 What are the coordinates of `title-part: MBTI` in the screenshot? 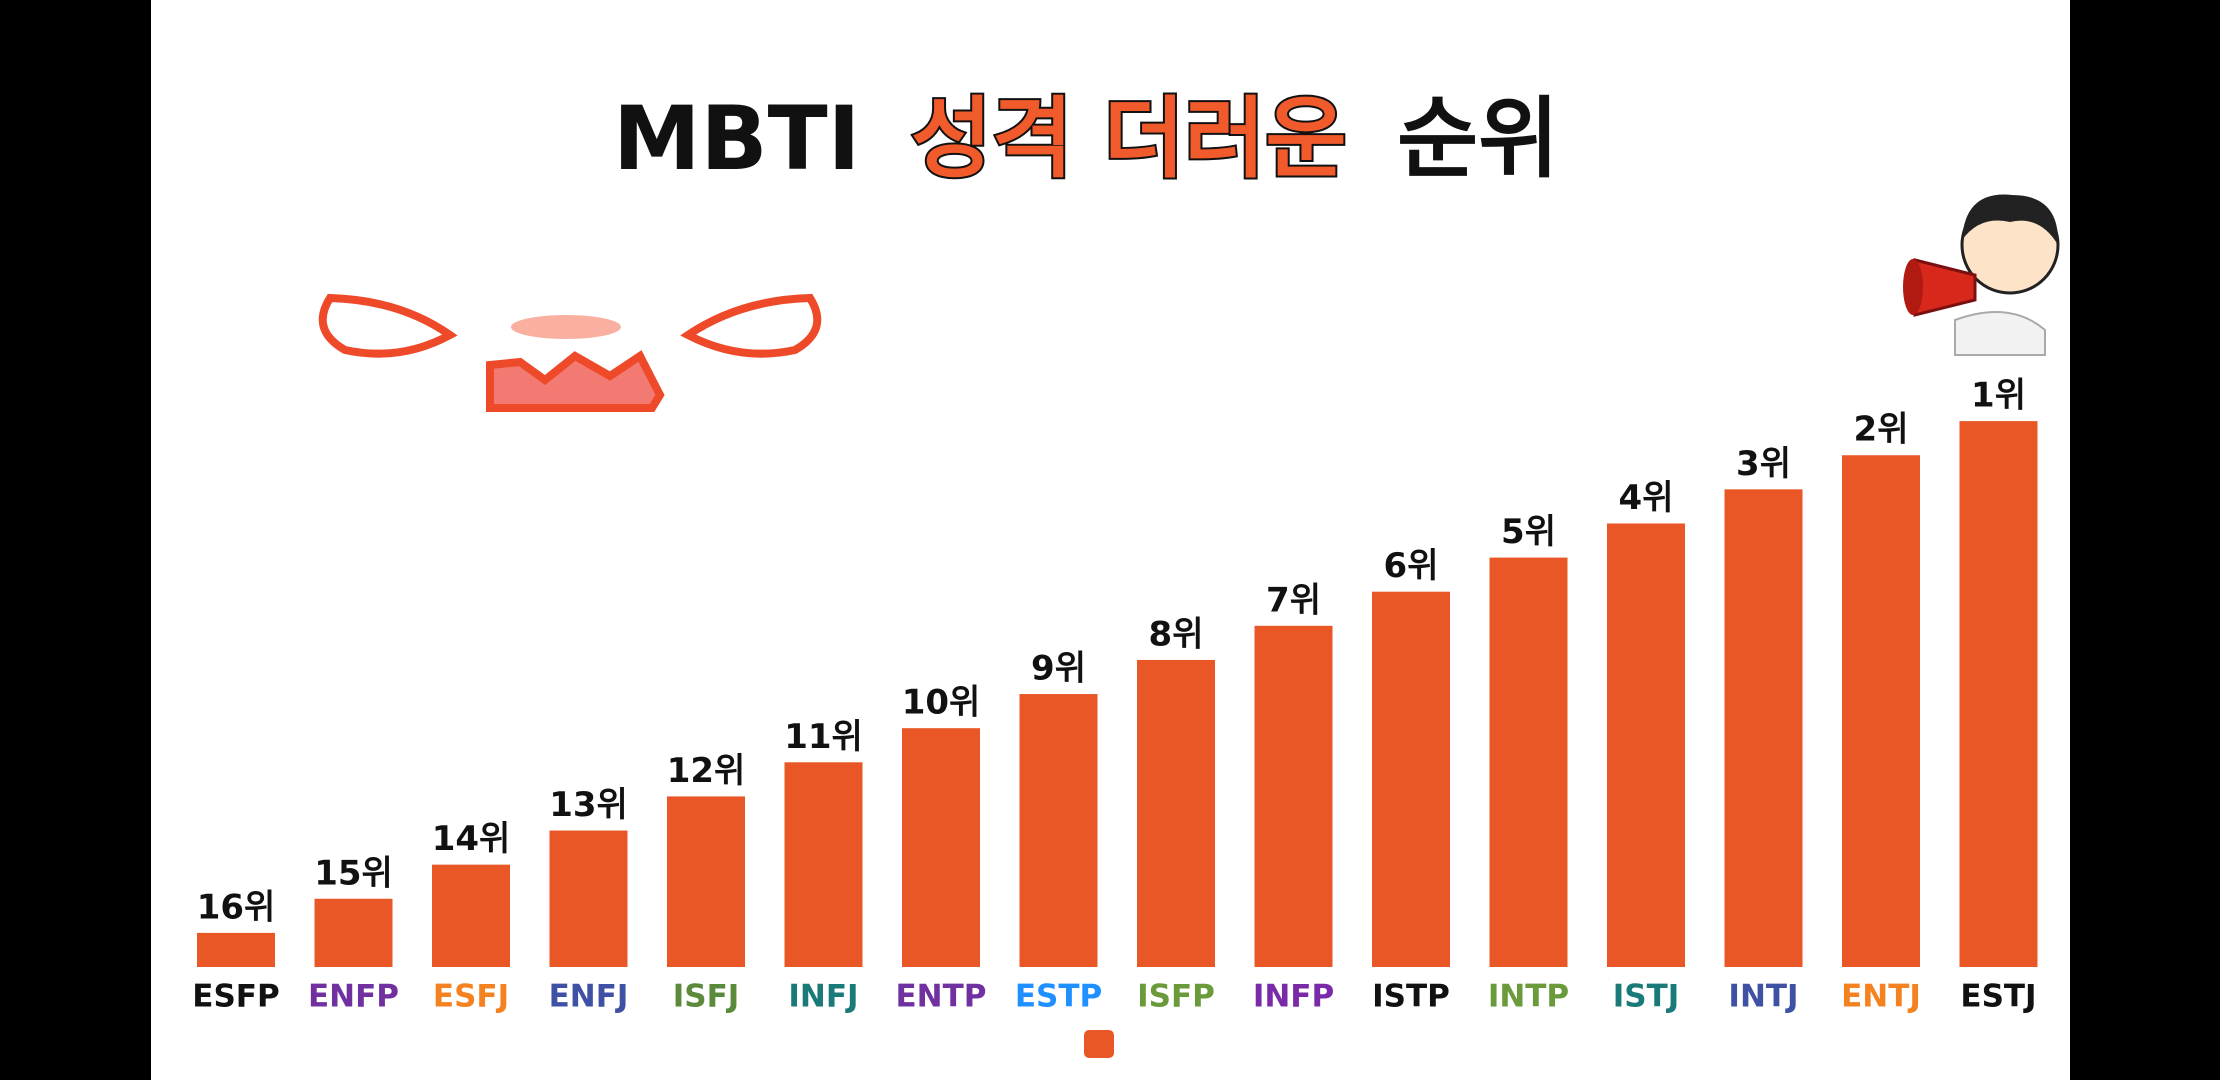 It's located at (736, 138).